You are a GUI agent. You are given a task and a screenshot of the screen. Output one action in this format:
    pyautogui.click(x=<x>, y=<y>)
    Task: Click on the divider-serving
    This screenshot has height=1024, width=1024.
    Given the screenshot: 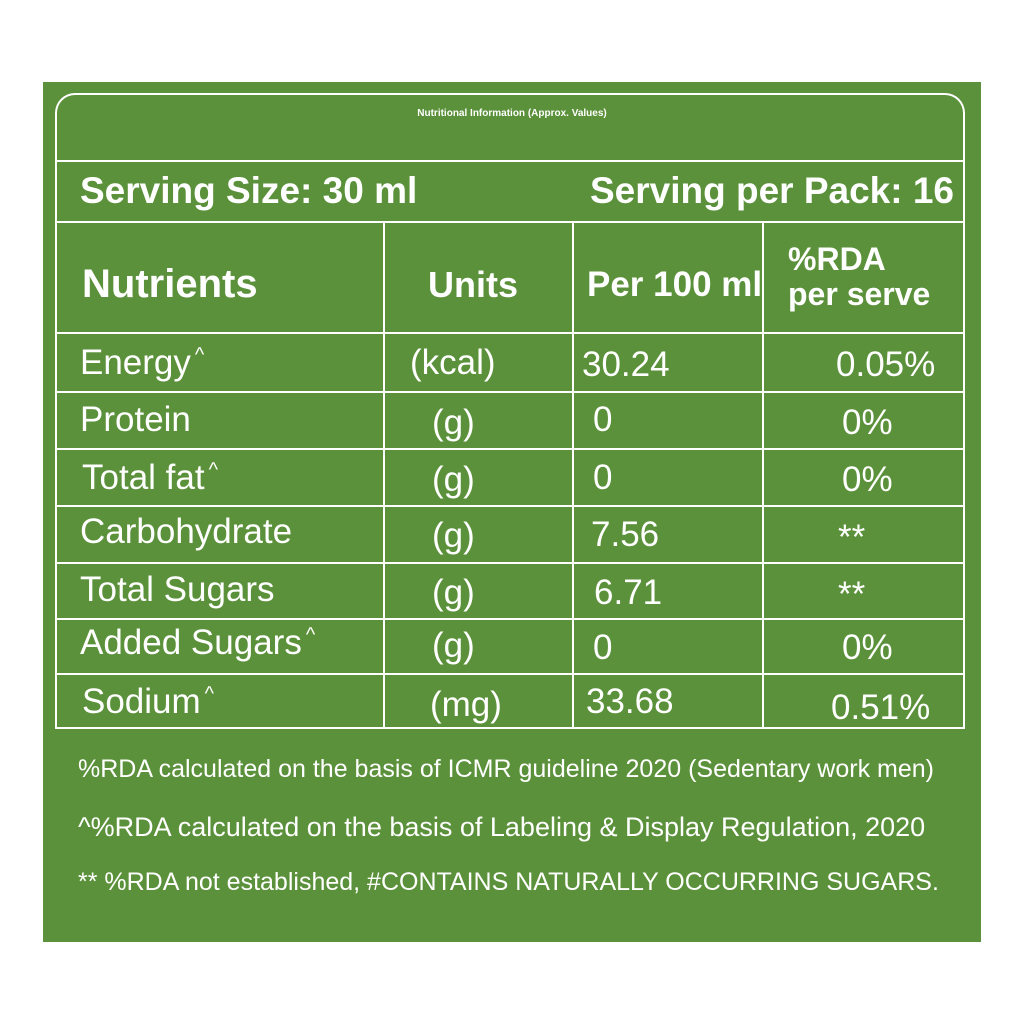 What is the action you would take?
    pyautogui.click(x=510, y=222)
    